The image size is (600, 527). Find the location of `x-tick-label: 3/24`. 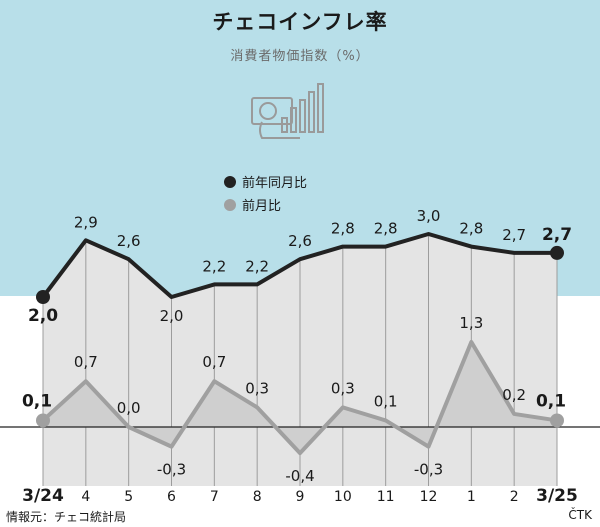

x-tick-label: 3/24 is located at coordinates (43, 496).